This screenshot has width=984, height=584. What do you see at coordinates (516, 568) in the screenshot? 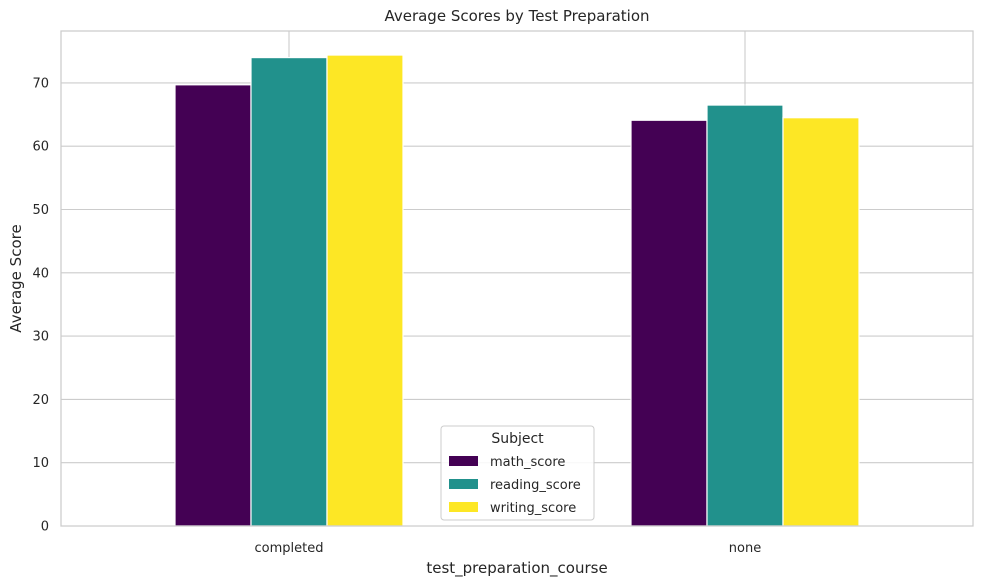
I see `x-axis-label: test_preparation_course` at bounding box center [516, 568].